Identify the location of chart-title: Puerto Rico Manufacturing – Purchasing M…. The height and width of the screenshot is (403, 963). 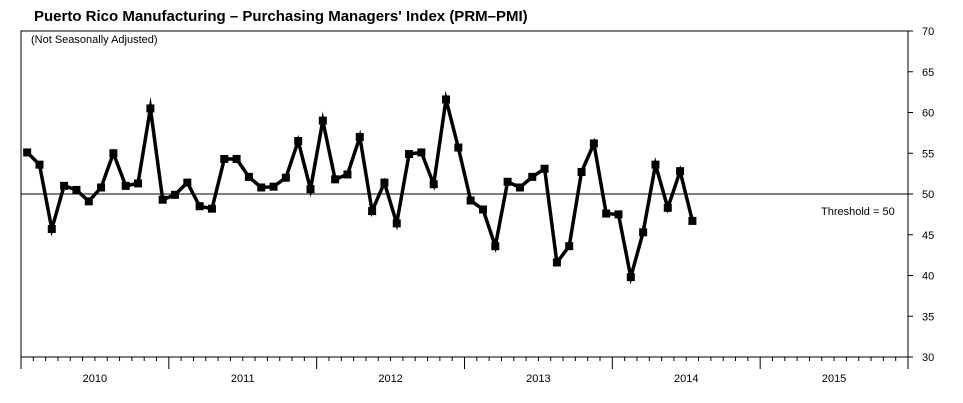
(281, 16).